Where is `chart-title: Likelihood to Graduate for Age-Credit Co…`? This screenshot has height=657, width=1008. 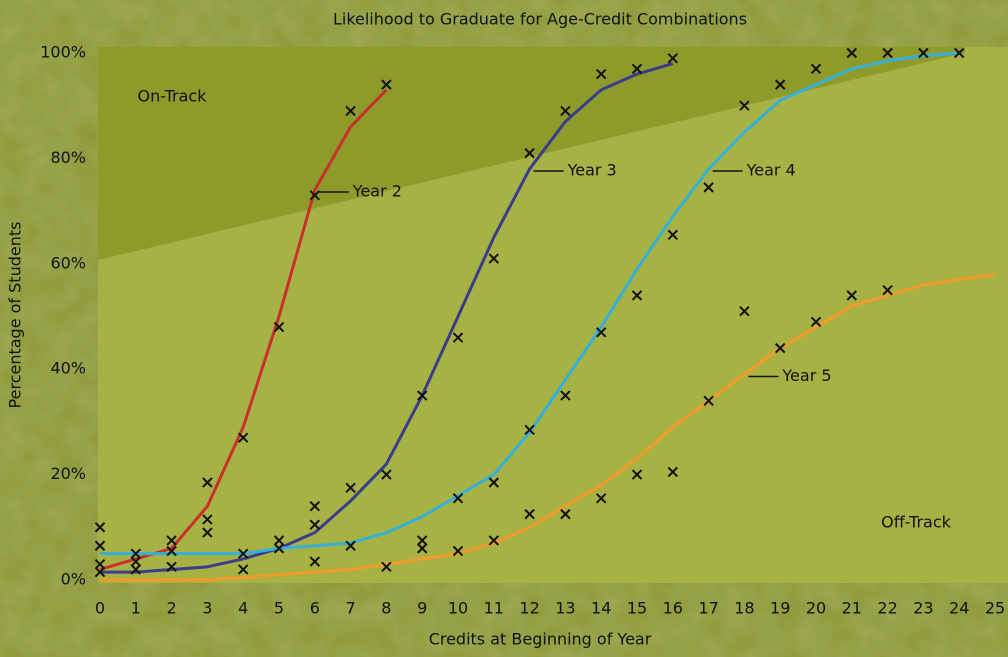
chart-title: Likelihood to Graduate for Age-Credit Co… is located at coordinates (540, 19).